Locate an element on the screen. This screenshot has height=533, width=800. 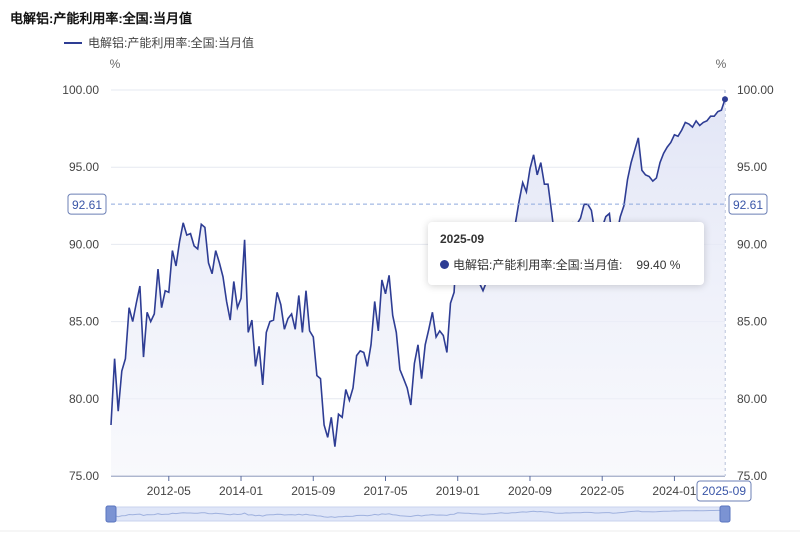
x-tick-label: 2020-09 is located at coordinates (530, 491).